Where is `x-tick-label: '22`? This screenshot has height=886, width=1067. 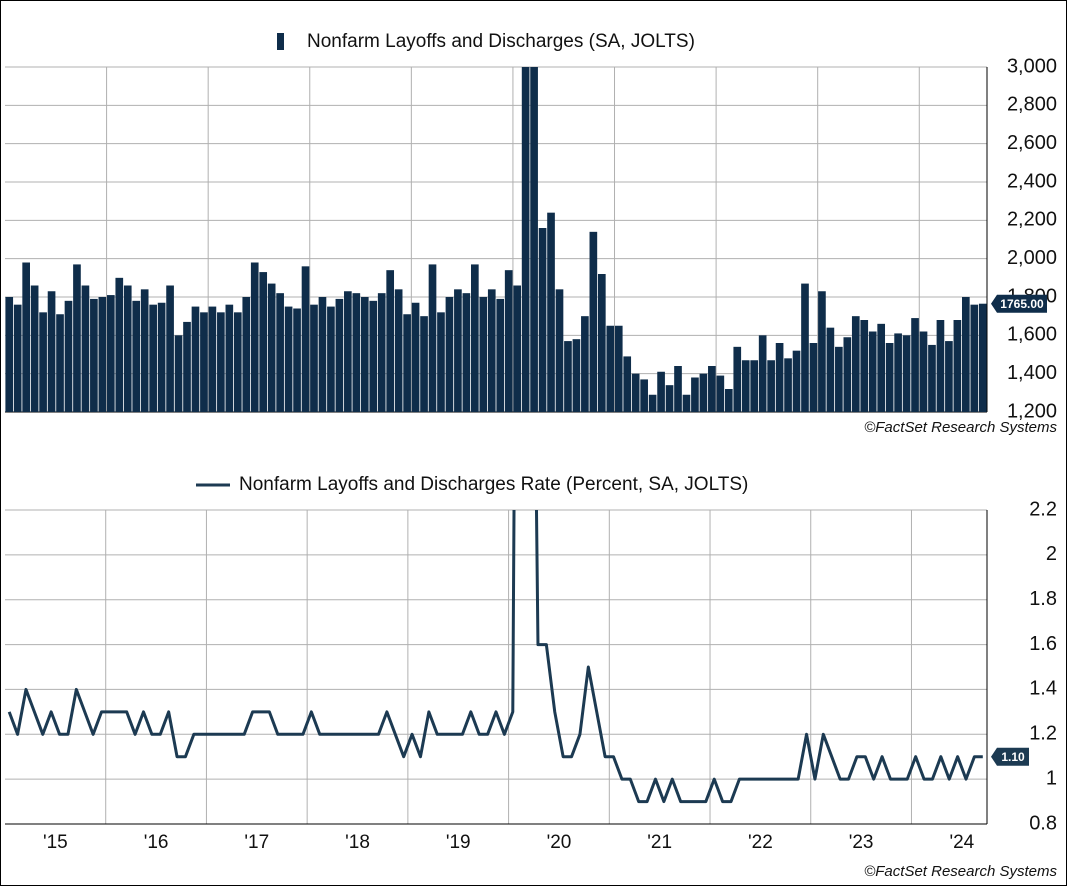 x-tick-label: '22 is located at coordinates (760, 842).